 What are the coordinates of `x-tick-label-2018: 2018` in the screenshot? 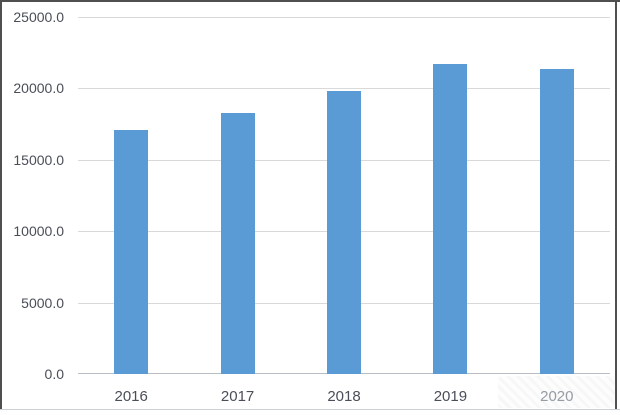 It's located at (344, 396).